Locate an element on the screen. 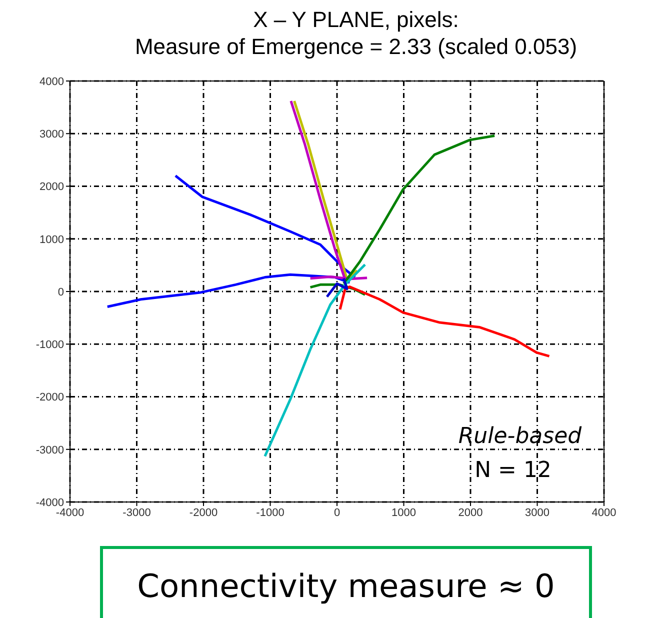 Image resolution: width=672 pixels, height=618 pixels. x-tick-label: 2000 is located at coordinates (470, 512).